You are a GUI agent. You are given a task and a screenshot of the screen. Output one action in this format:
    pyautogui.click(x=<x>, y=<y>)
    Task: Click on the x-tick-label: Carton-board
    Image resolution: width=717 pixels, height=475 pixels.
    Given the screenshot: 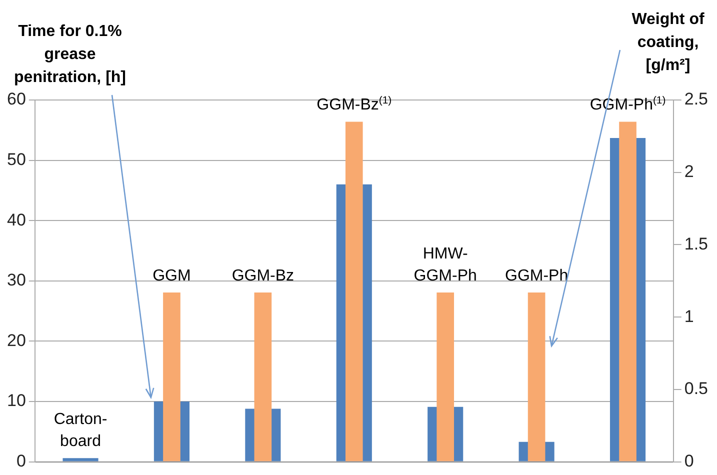 What is the action you would take?
    pyautogui.click(x=81, y=430)
    